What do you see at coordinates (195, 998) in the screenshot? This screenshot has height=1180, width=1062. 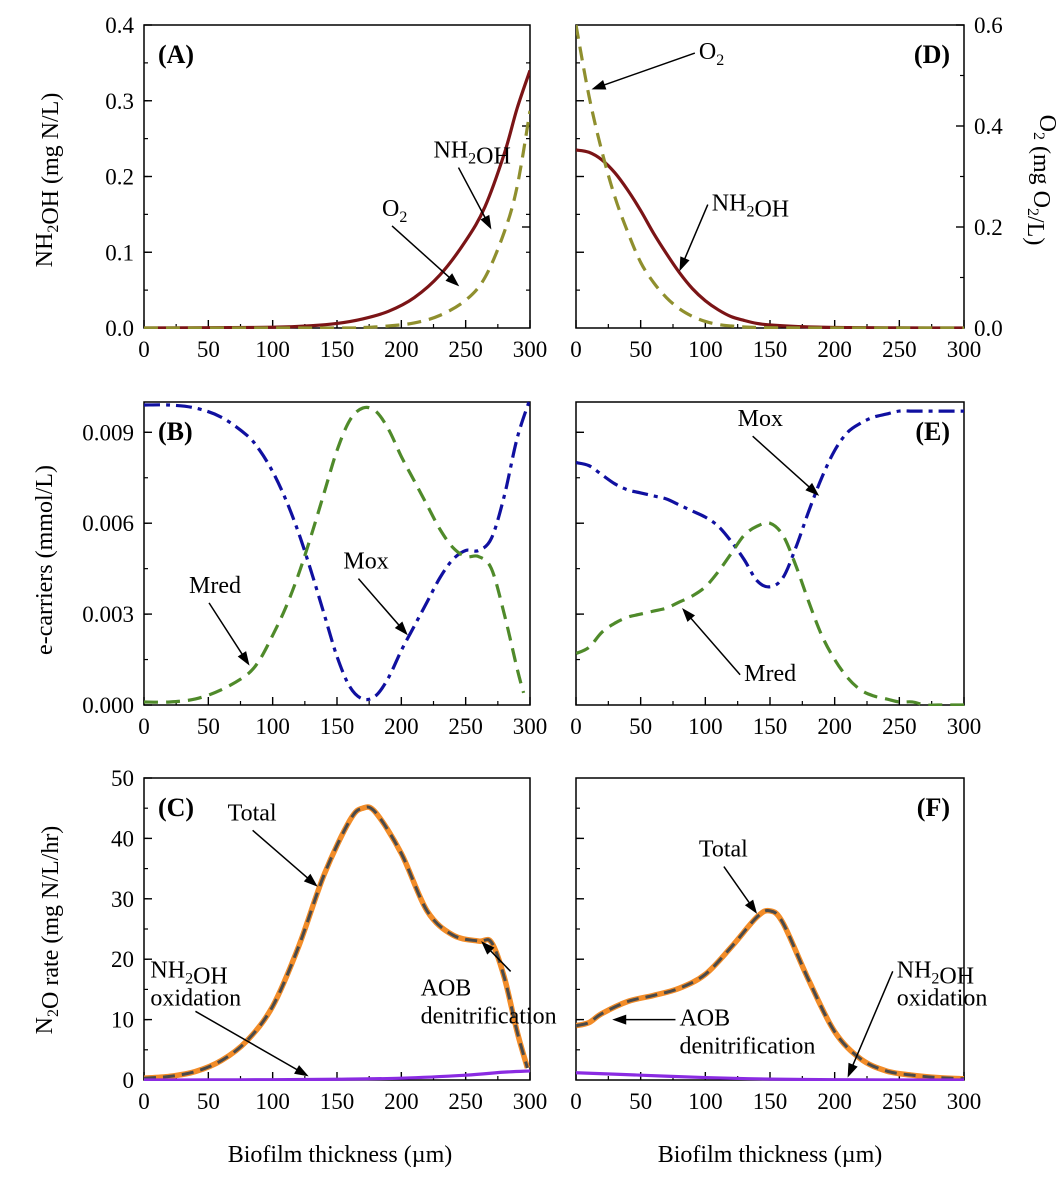 I see `annotation-label-line2: oxidation` at bounding box center [195, 998].